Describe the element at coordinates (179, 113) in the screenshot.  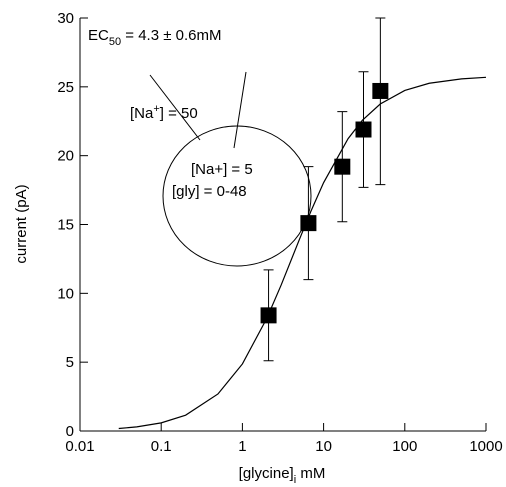
I see `na-text: ] = 50` at that location.